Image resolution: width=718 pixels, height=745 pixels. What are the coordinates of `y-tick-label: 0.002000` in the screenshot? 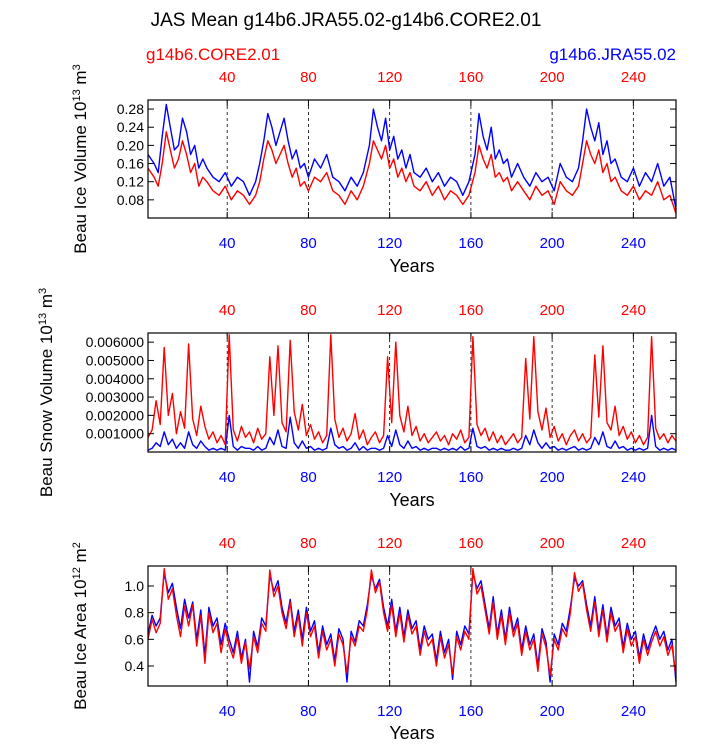 It's located at (115, 415).